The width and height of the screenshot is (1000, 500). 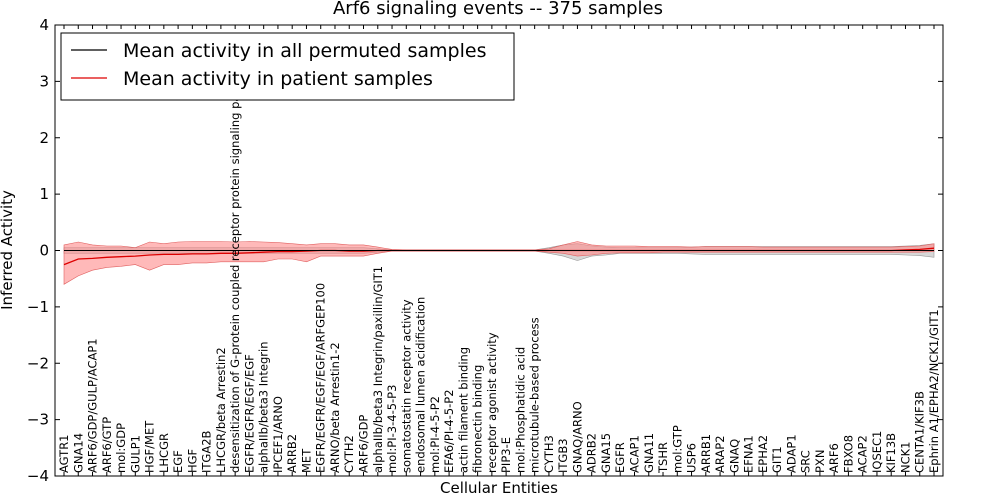 What do you see at coordinates (38, 476) in the screenshot?
I see `y-tick-label: −4` at bounding box center [38, 476].